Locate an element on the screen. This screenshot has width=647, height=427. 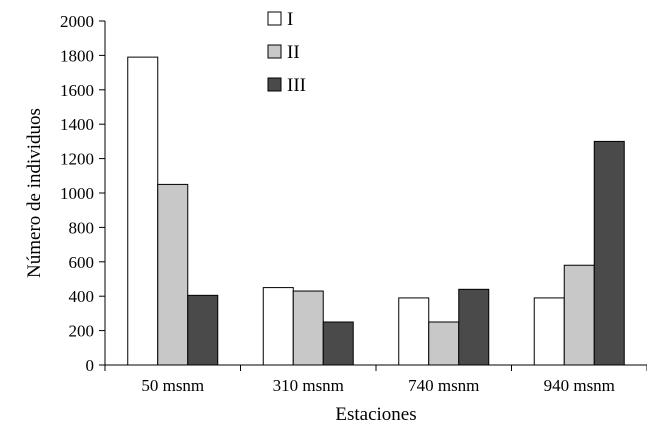
legend-label-iii: III is located at coordinates (296, 85).